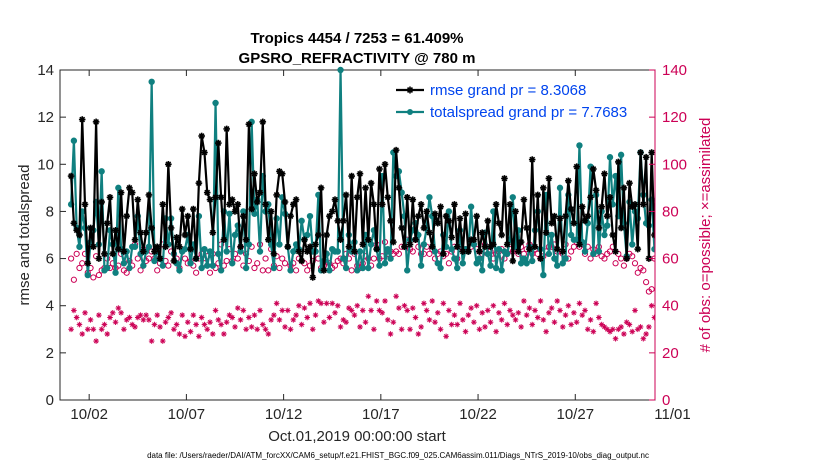 This screenshot has height=470, width=830. I want to click on x-tick-label: 10/02, so click(89, 414).